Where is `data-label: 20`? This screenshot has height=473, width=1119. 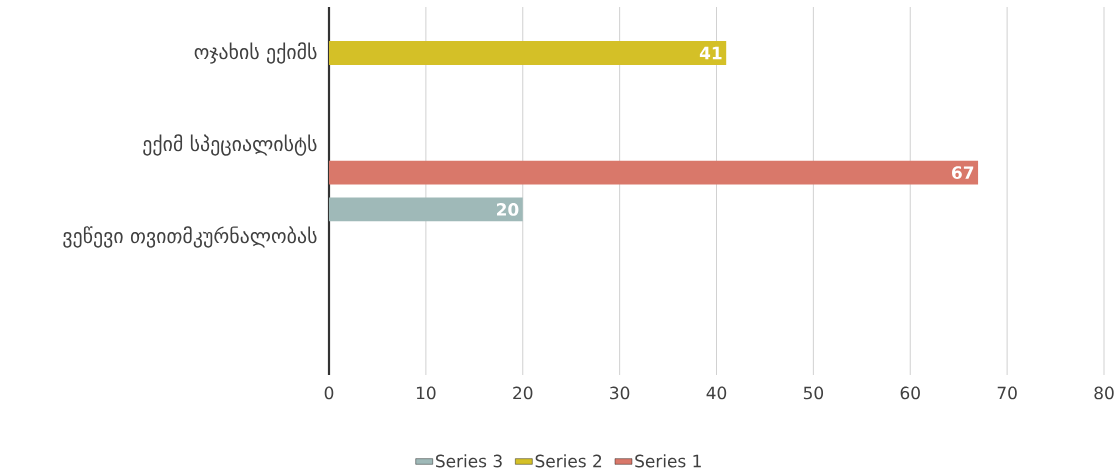 data-label: 20 is located at coordinates (508, 209).